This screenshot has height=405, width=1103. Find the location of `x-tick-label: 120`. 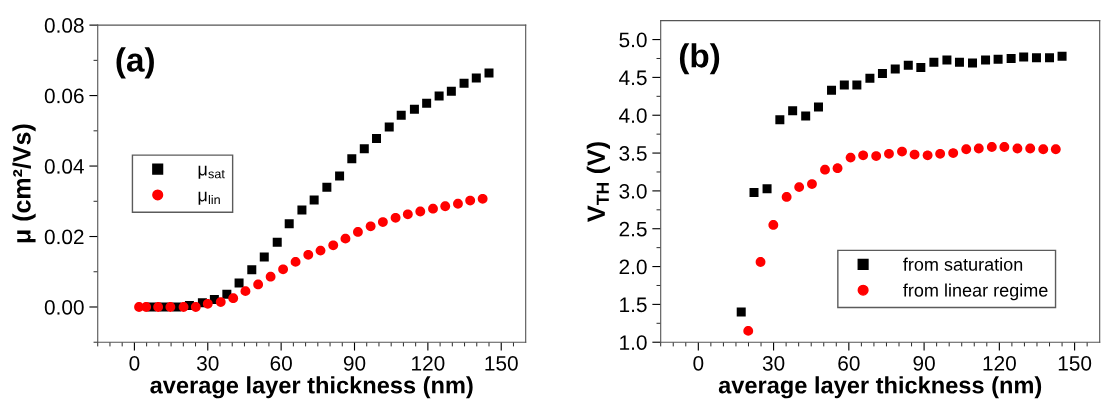

x-tick-label: 120 is located at coordinates (999, 363).